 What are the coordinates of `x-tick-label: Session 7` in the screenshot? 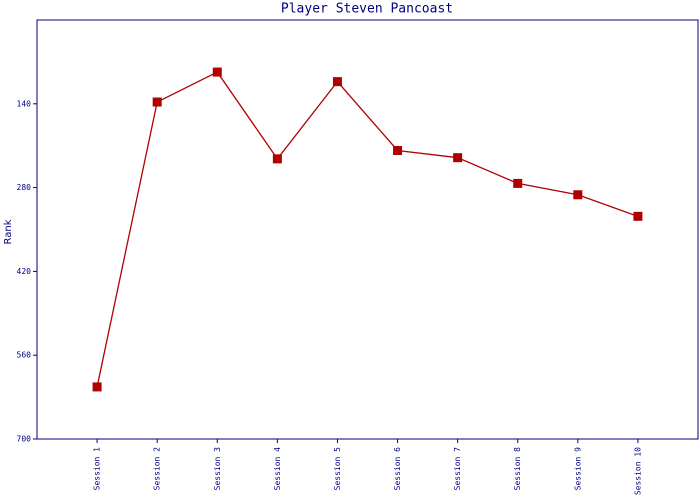 It's located at (457, 469).